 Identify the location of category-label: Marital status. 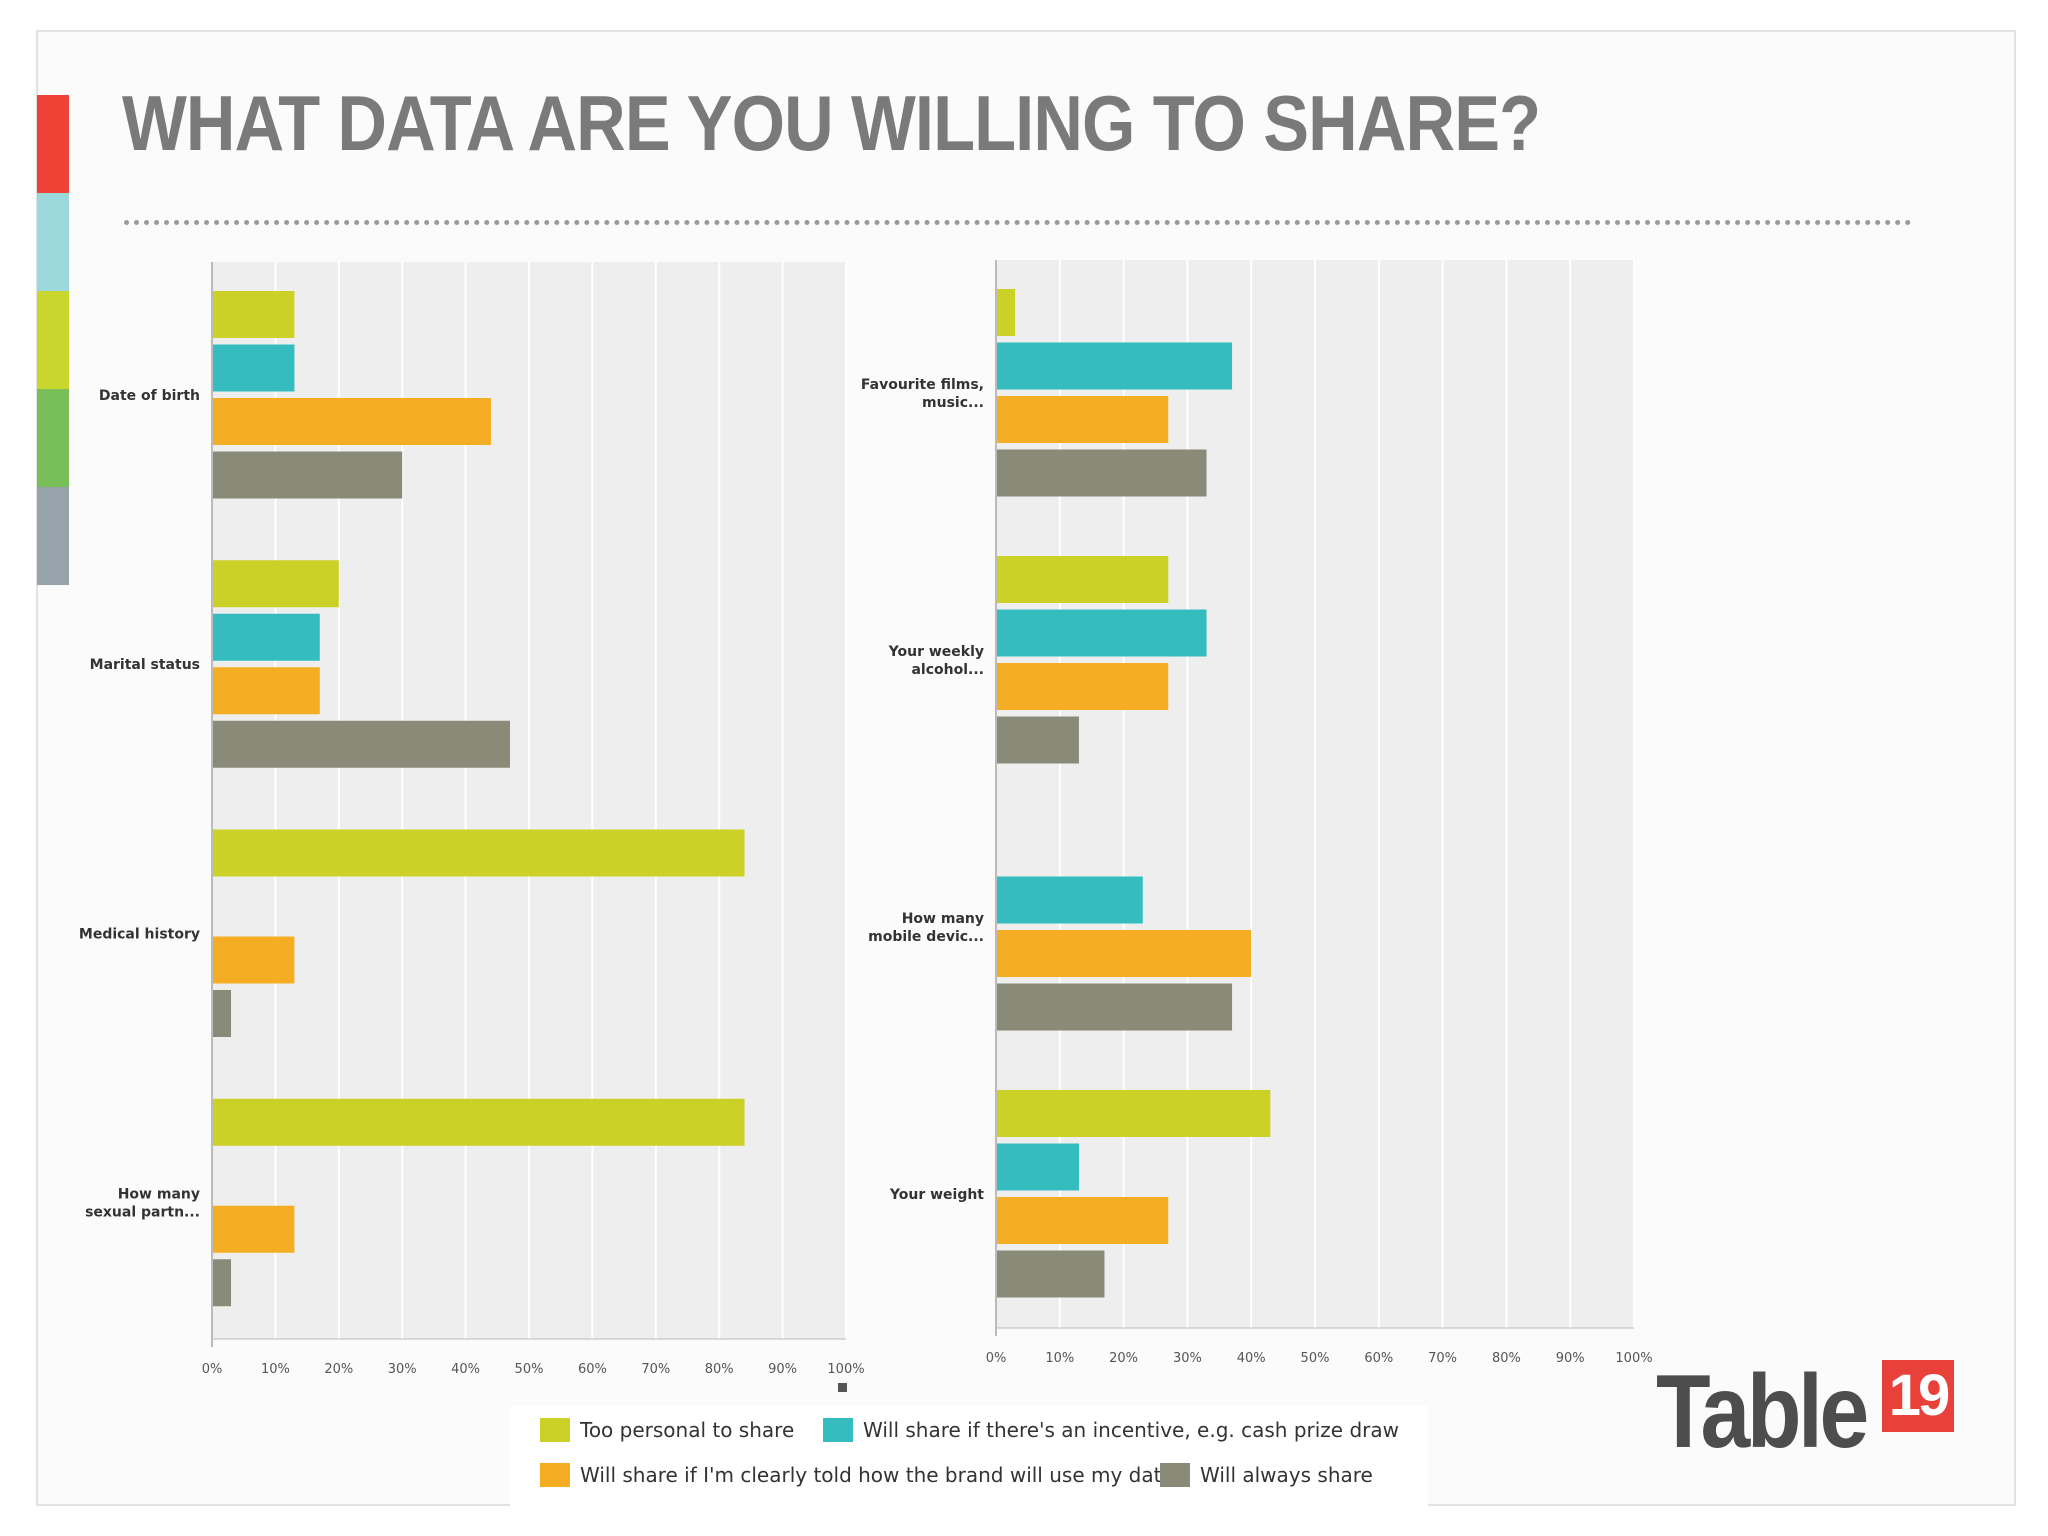
(145, 665).